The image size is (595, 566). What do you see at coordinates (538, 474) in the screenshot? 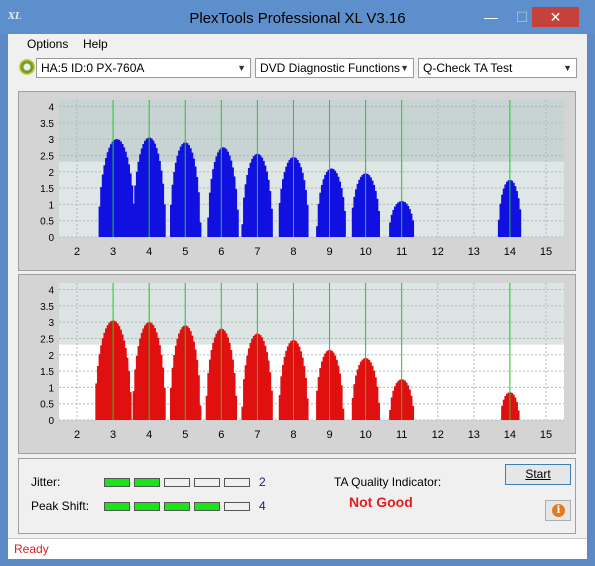
I see `start-button: Start` at bounding box center [538, 474].